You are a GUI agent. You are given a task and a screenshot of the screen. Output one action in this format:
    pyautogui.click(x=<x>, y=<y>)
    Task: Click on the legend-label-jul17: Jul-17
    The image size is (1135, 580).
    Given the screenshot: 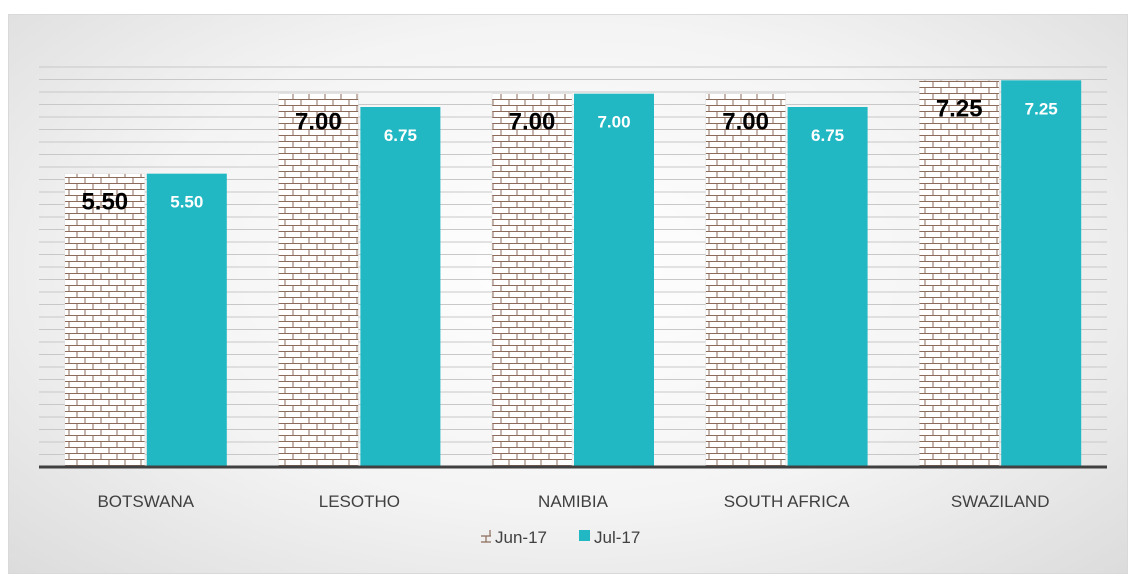 What is the action you would take?
    pyautogui.click(x=617, y=537)
    